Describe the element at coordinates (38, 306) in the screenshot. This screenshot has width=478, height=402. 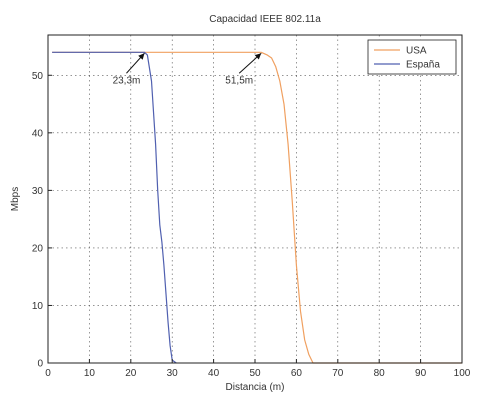
I see `y-tick-label: 10` at that location.